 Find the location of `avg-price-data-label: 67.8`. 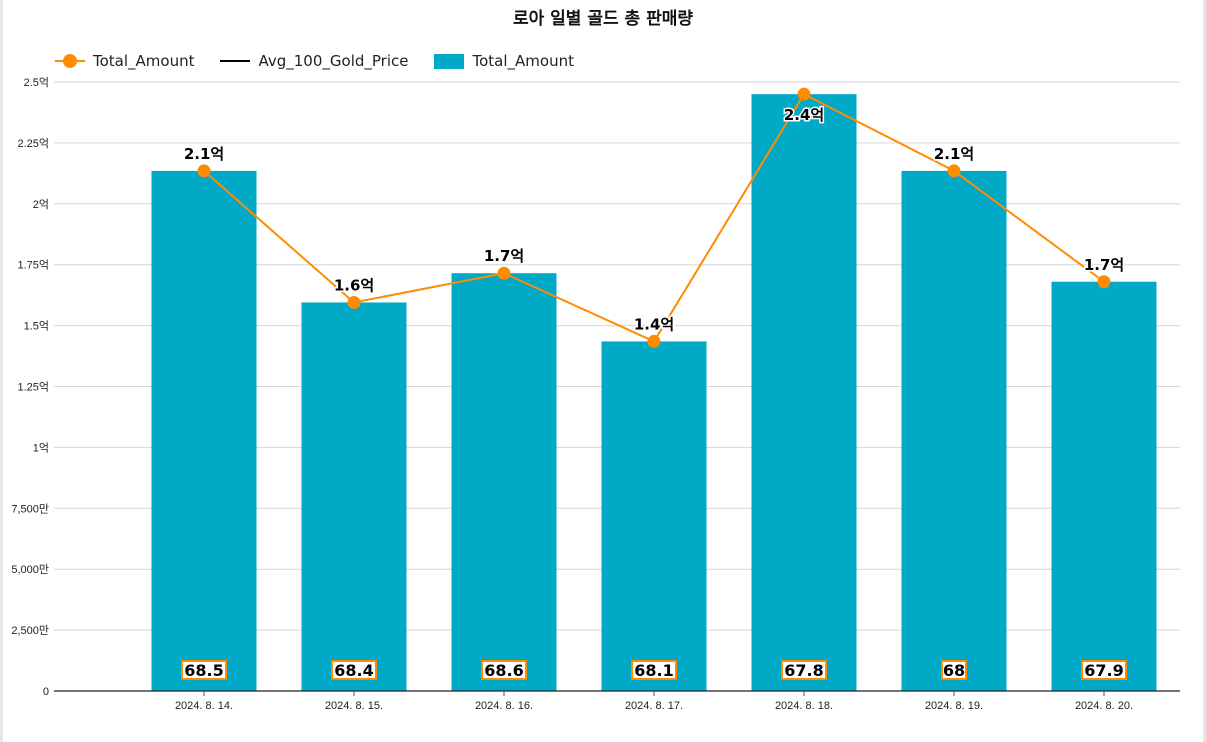

avg-price-data-label: 67.8 is located at coordinates (803, 670).